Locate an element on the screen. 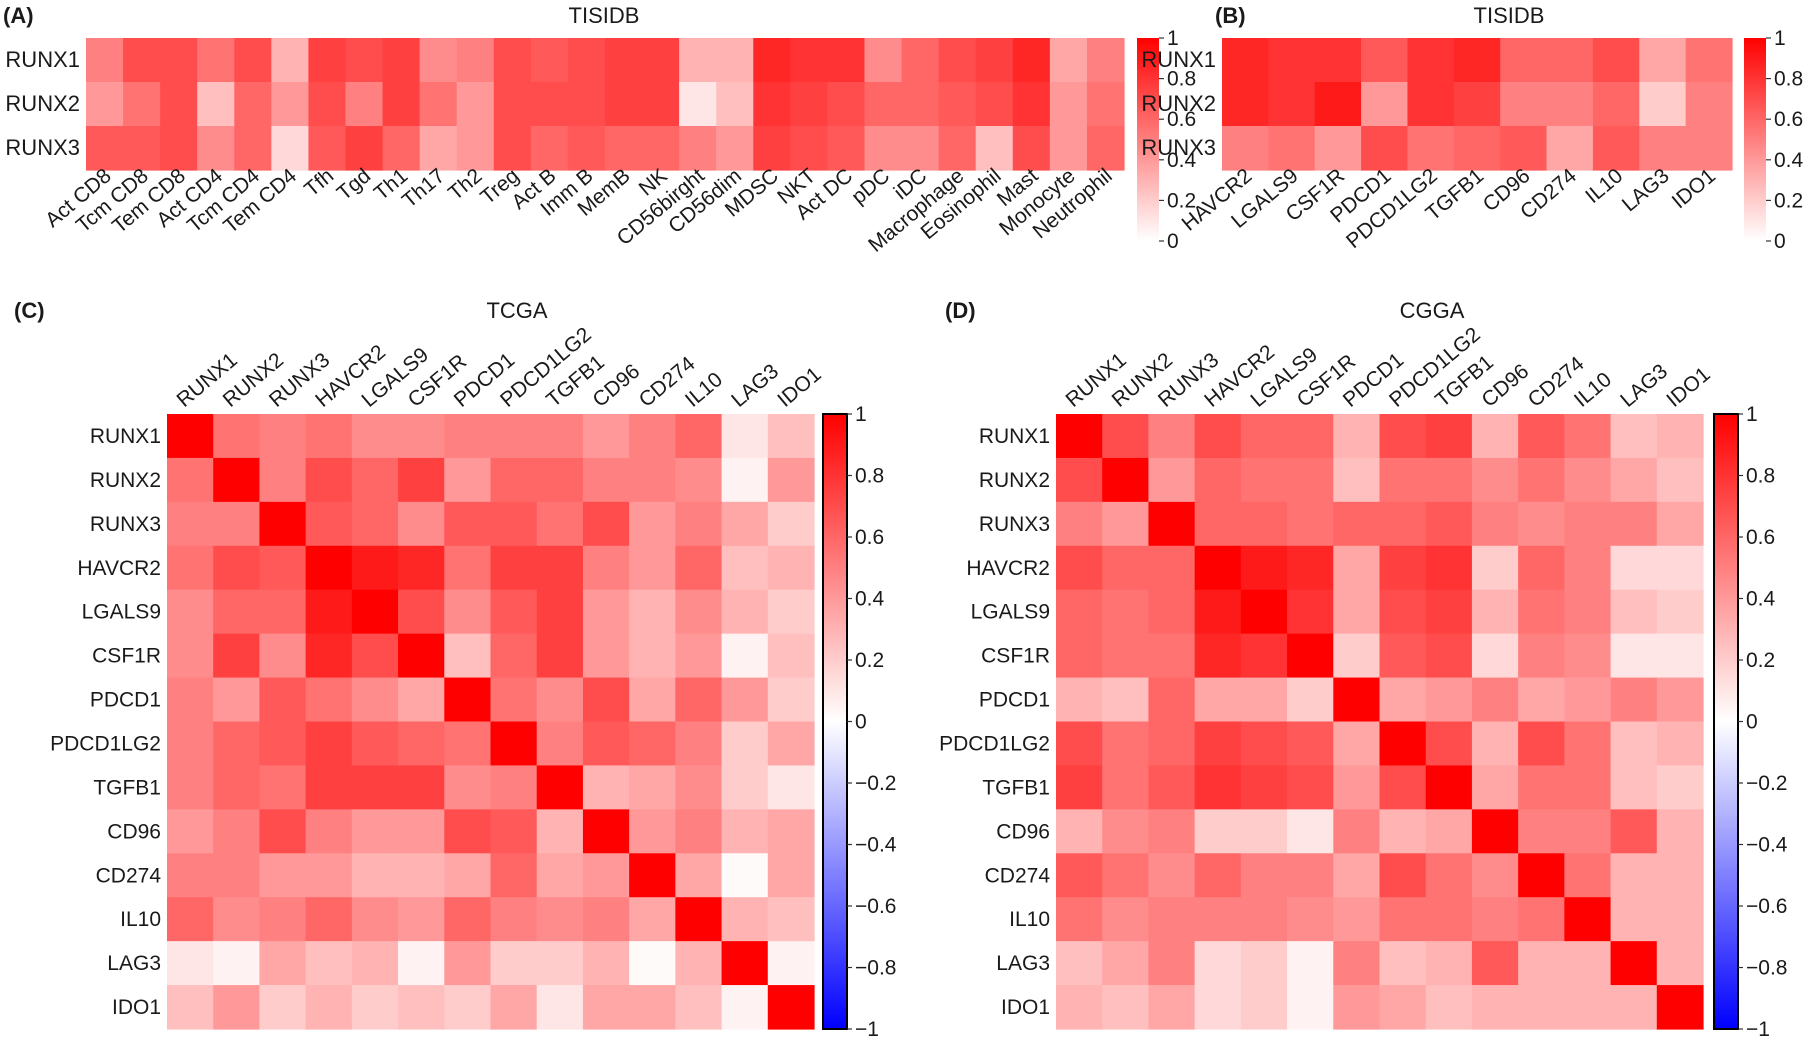 The image size is (1811, 1047). row-label: LGALS9 is located at coordinates (121, 612).